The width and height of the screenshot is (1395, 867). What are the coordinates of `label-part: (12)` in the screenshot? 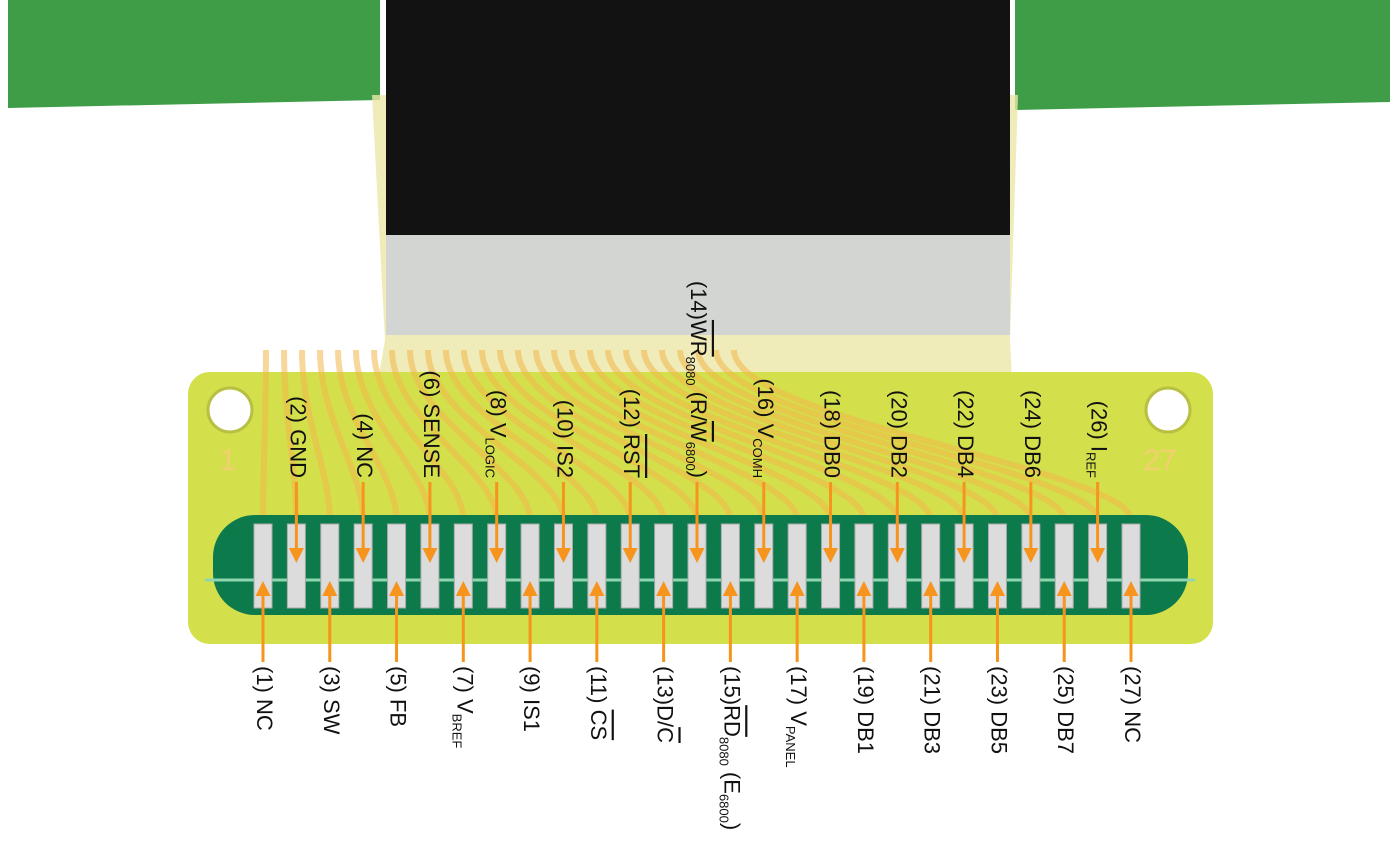 It's located at (631, 411).